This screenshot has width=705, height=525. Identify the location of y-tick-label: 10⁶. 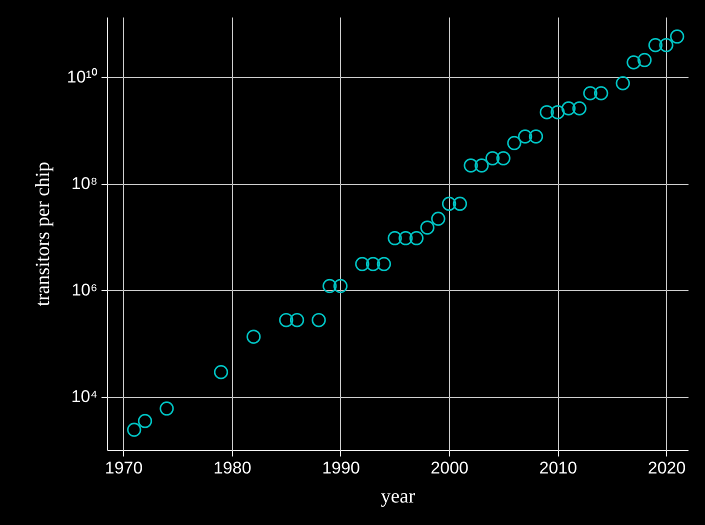
(85, 290).